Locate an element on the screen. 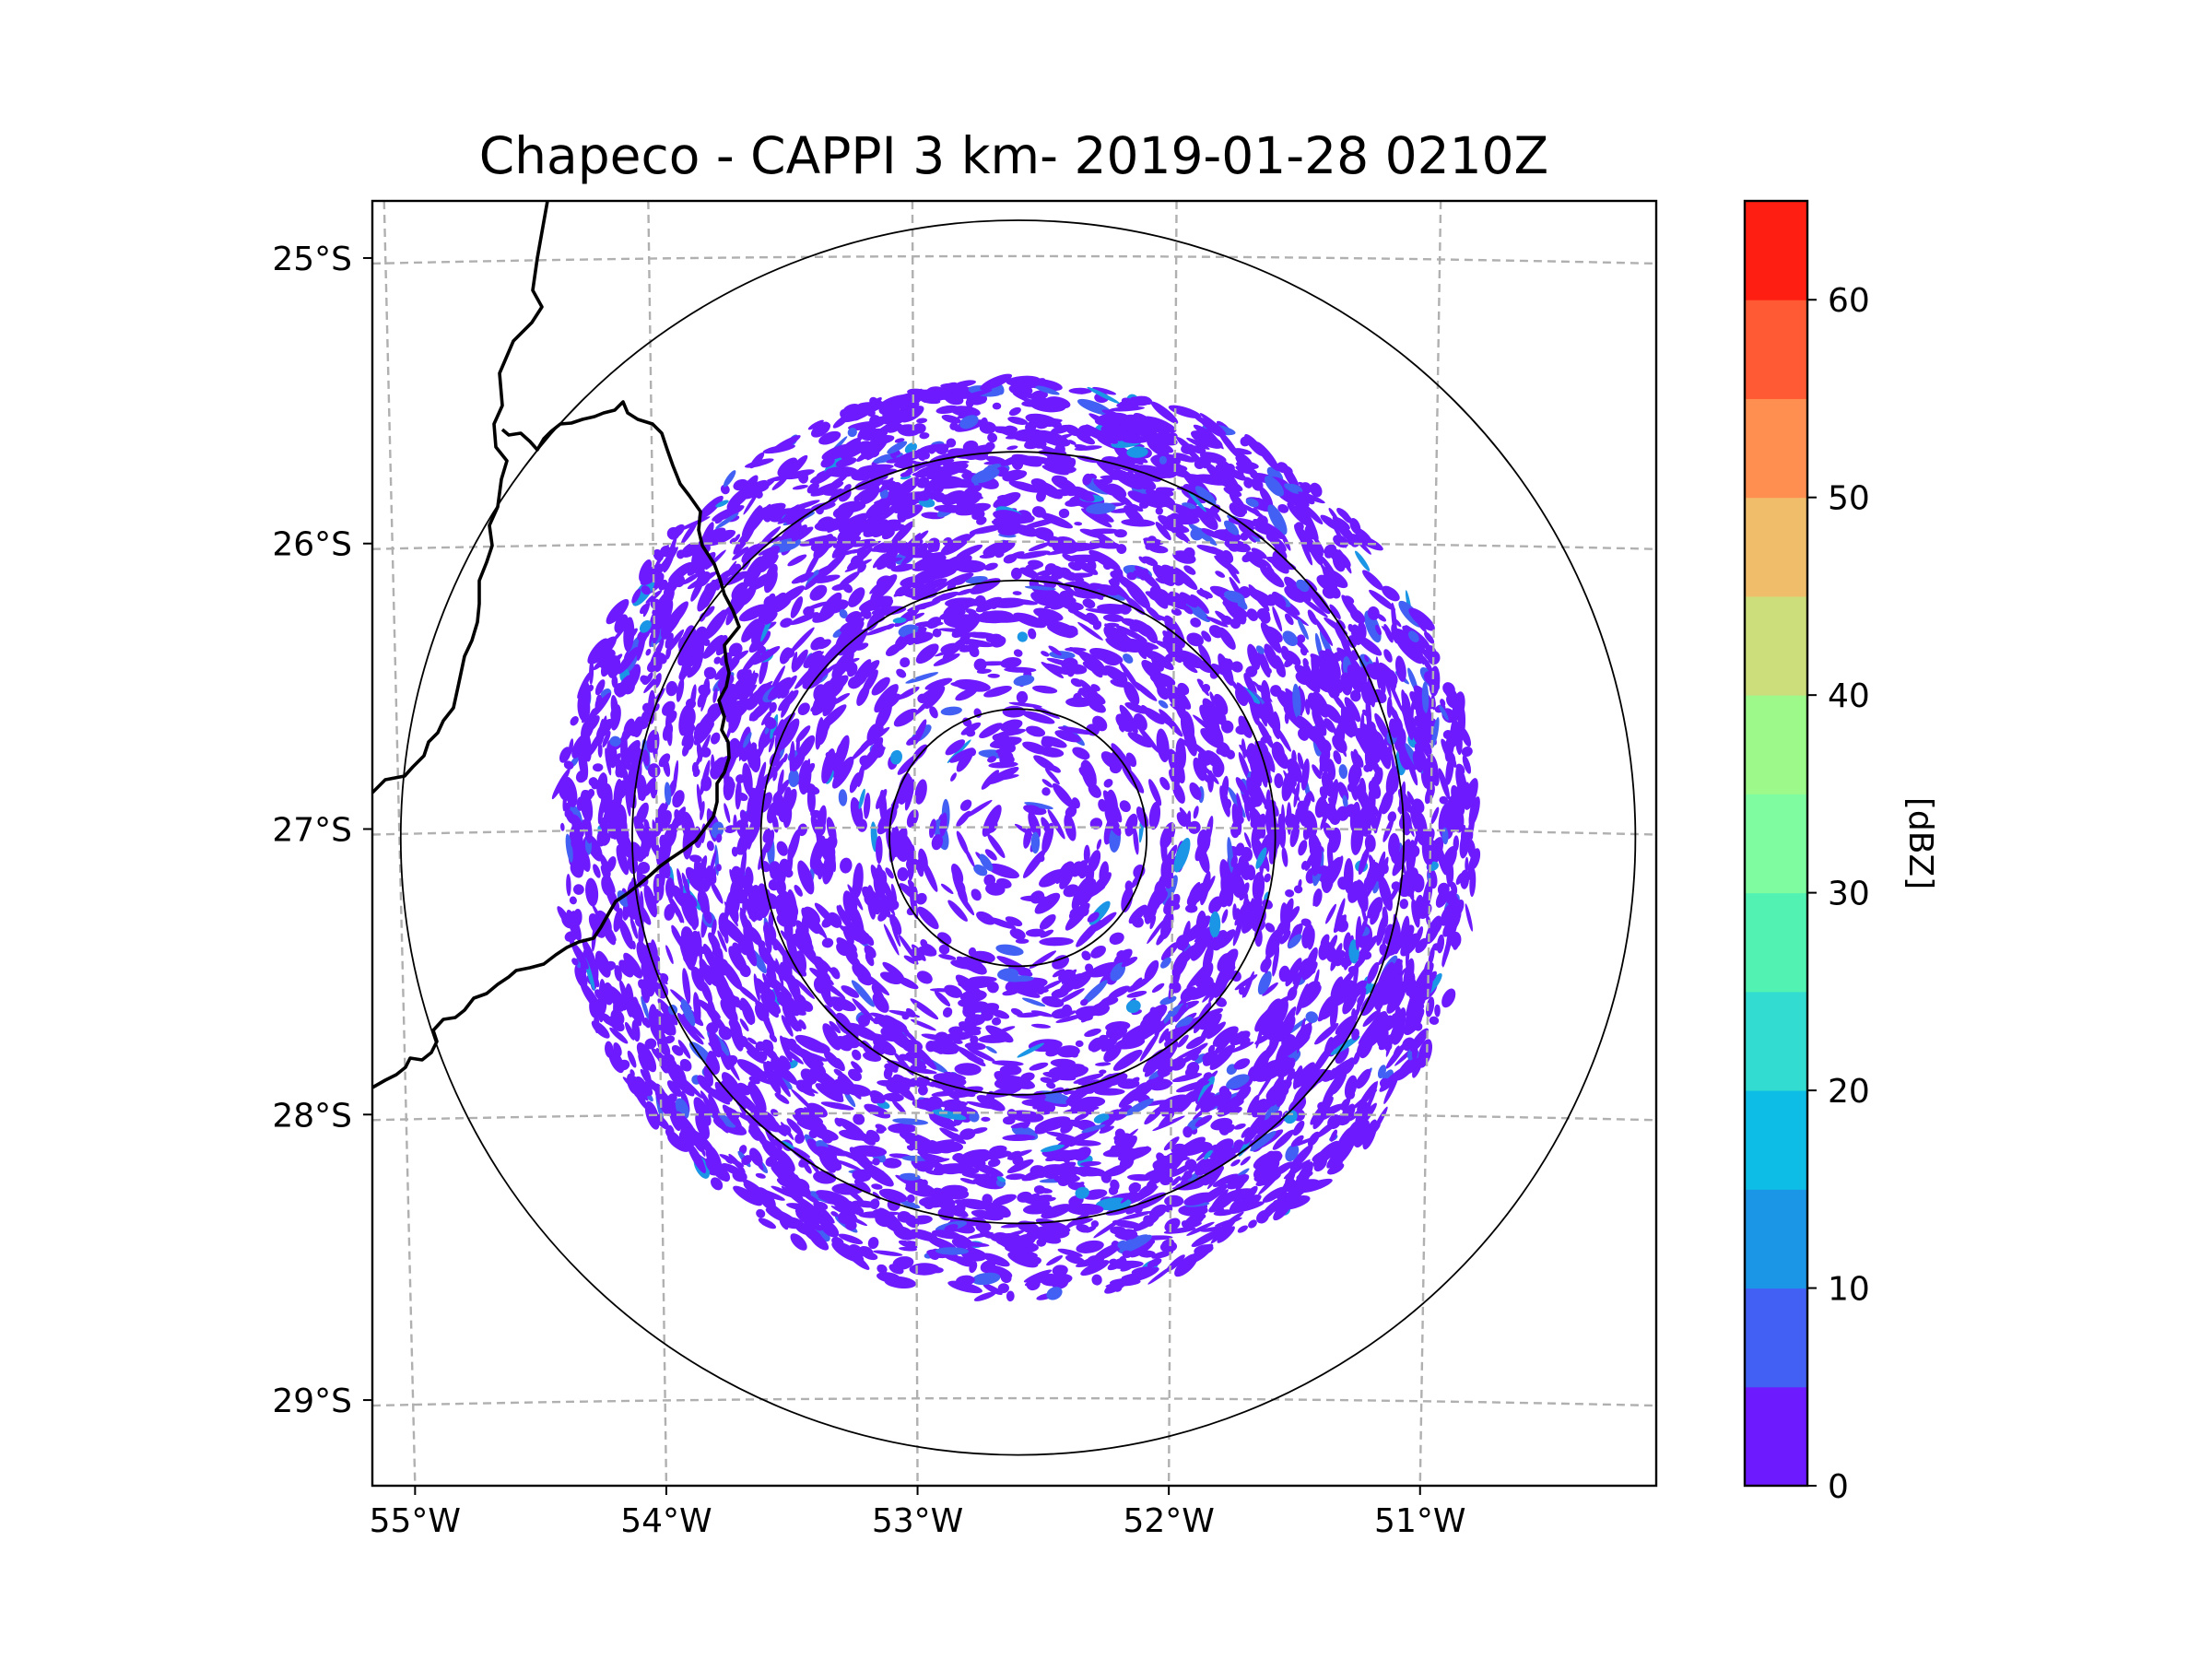  x-tick-label: 52°W is located at coordinates (1168, 1521).